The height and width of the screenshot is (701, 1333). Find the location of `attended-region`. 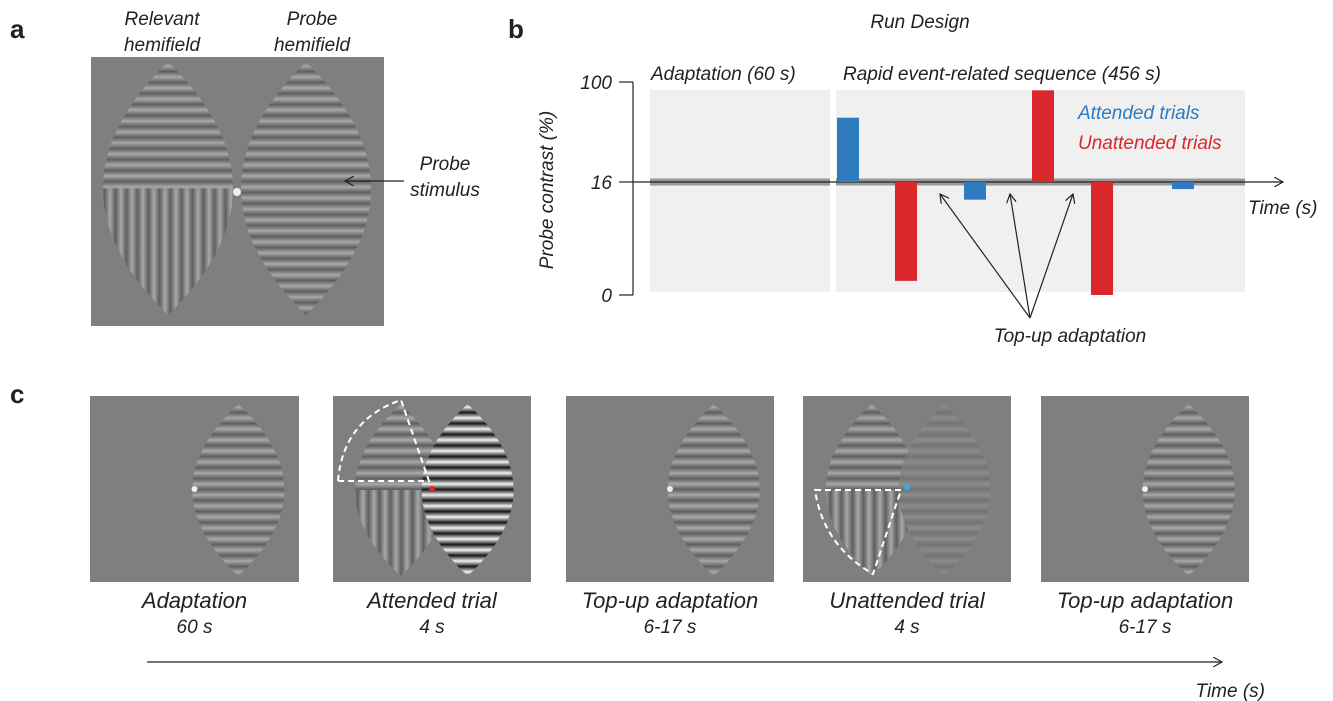

attended-region is located at coordinates (383, 440).